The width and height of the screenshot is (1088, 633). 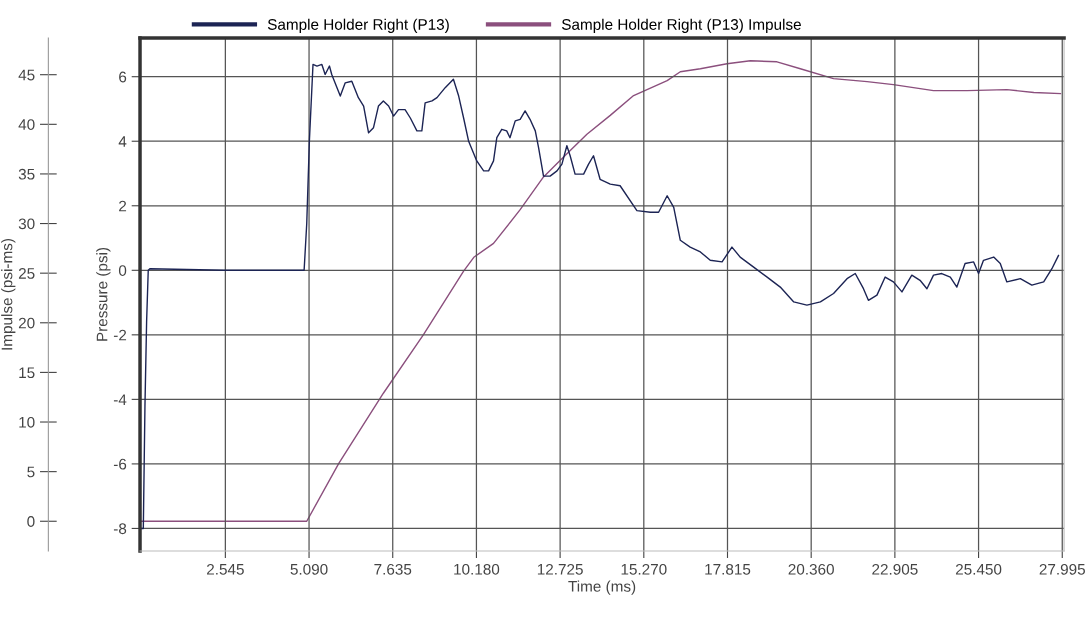 I want to click on y-tick-label: 4, so click(x=122, y=141).